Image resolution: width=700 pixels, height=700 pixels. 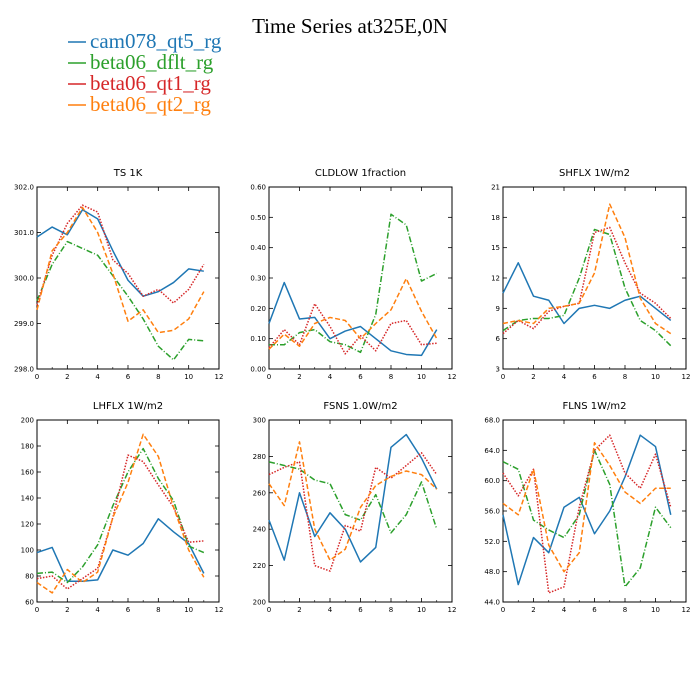 What do you see at coordinates (27, 525) in the screenshot?
I see `y-tick-label: 120` at bounding box center [27, 525].